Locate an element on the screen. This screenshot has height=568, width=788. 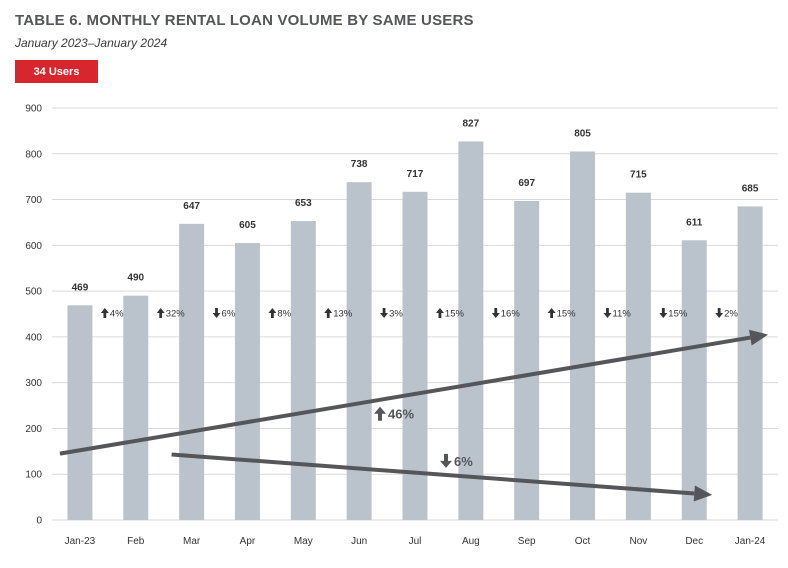
x-tick-label: Oct is located at coordinates (583, 541).